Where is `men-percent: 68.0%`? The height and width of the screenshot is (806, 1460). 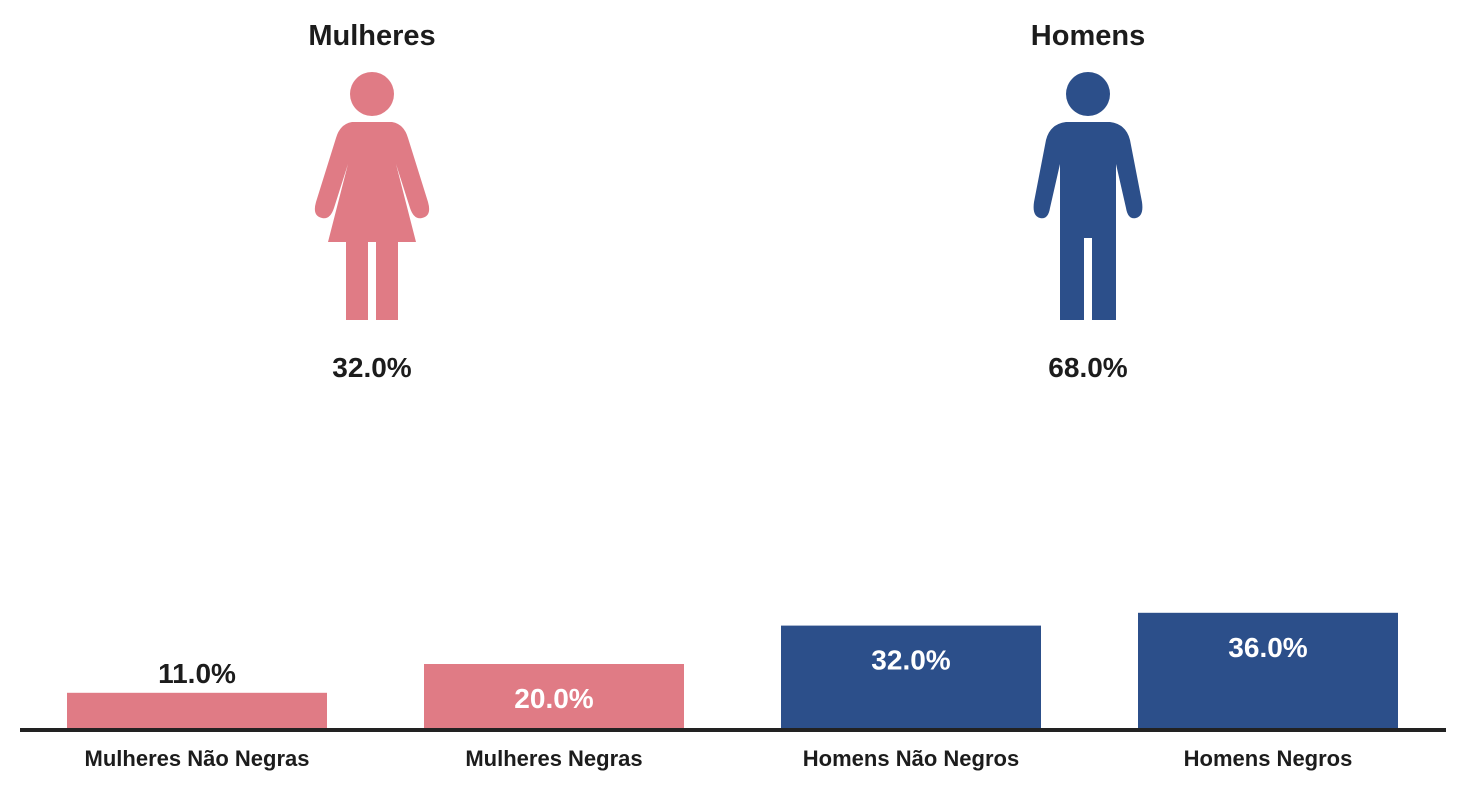 men-percent: 68.0% is located at coordinates (1088, 367).